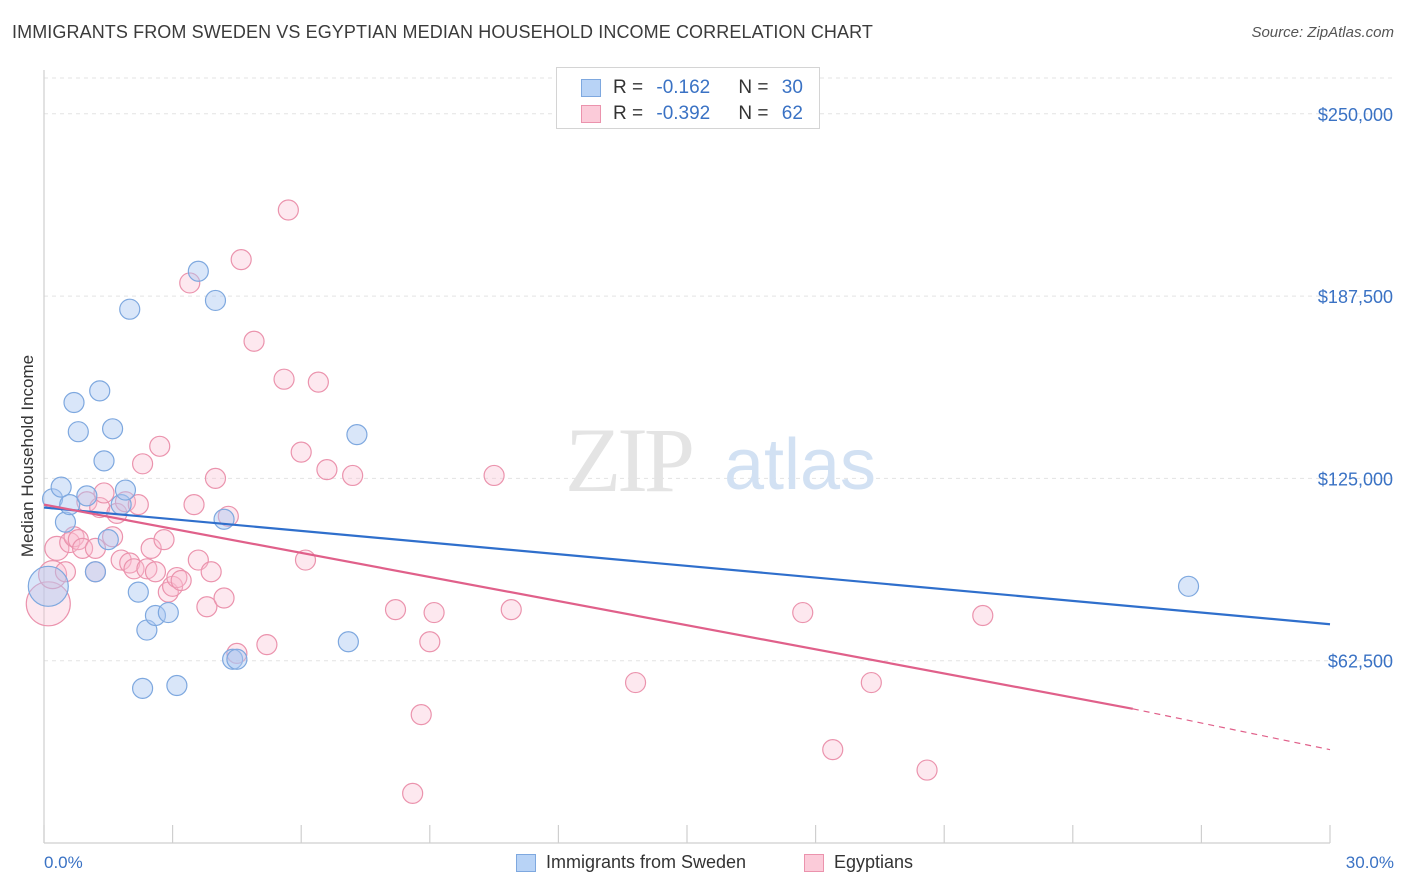 This screenshot has width=1406, height=892. I want to click on source-label: Source: ZipAtlas.com, so click(1322, 32).